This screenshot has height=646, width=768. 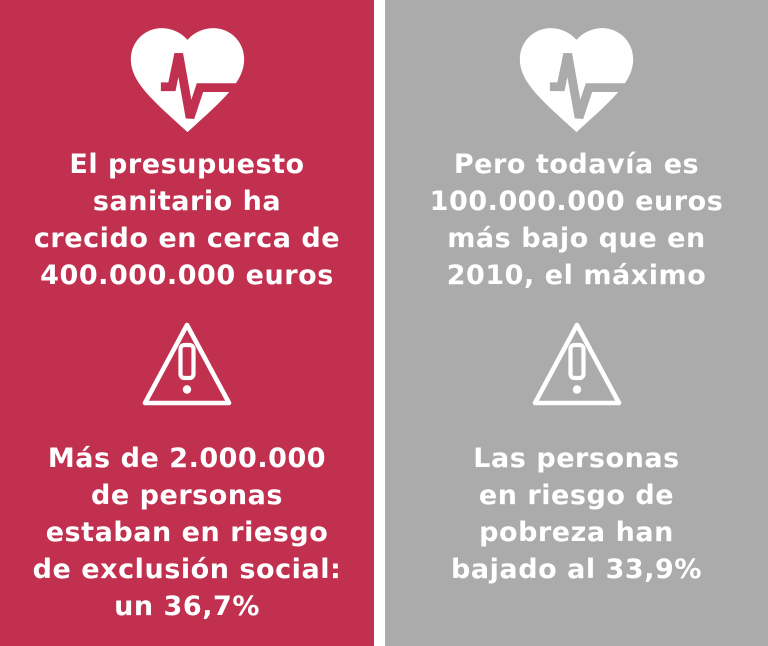 I want to click on text-line: en riesgo de, so click(x=576, y=495).